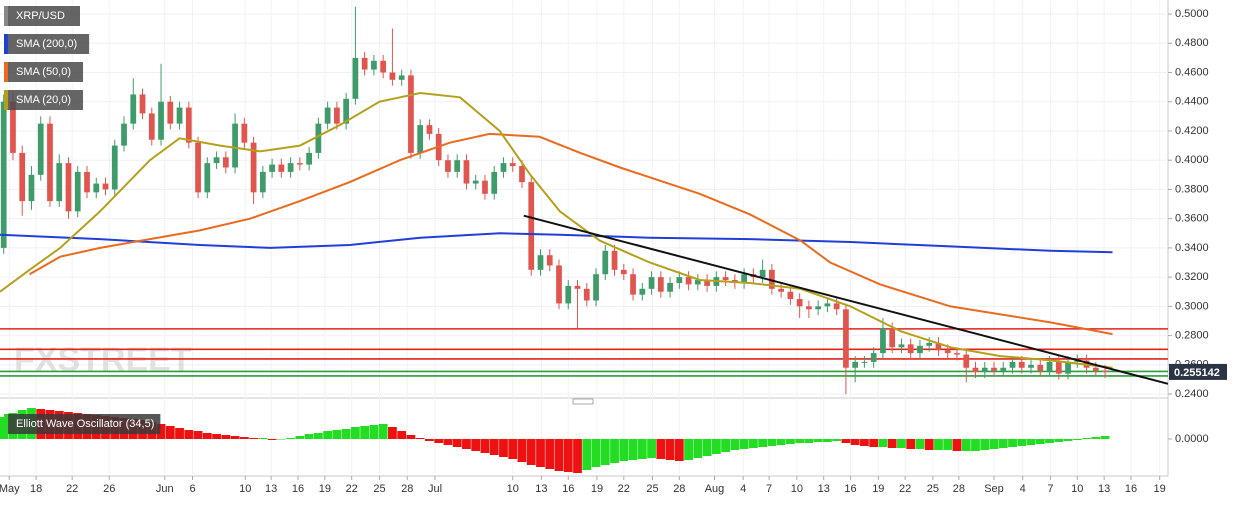 This screenshot has width=1244, height=506. What do you see at coordinates (769, 489) in the screenshot?
I see `x-tick-label: 7` at bounding box center [769, 489].